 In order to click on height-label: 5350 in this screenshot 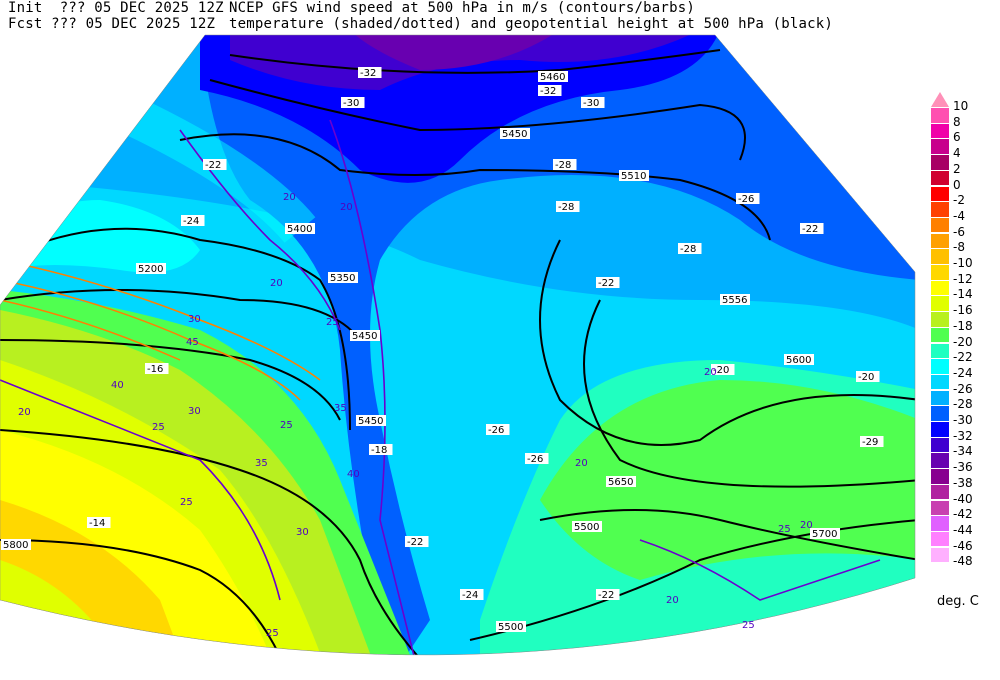, I will do `click(342, 278)`.